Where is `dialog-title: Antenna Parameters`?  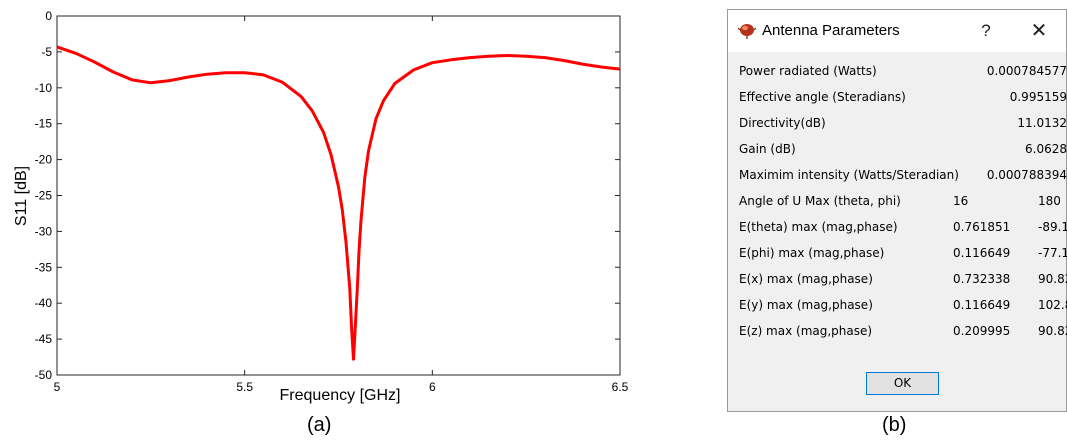 dialog-title: Antenna Parameters is located at coordinates (831, 30).